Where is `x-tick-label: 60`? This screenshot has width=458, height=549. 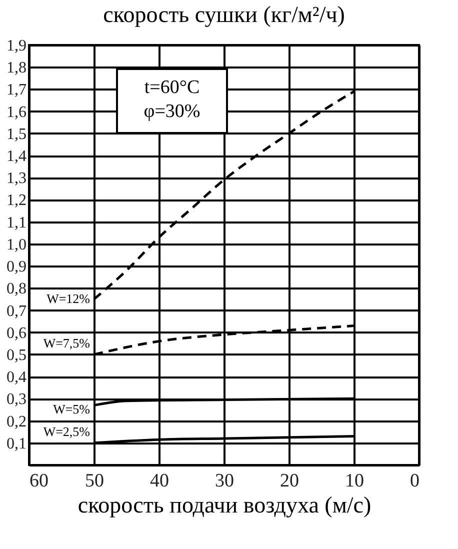 x-tick-label: 60 is located at coordinates (39, 481).